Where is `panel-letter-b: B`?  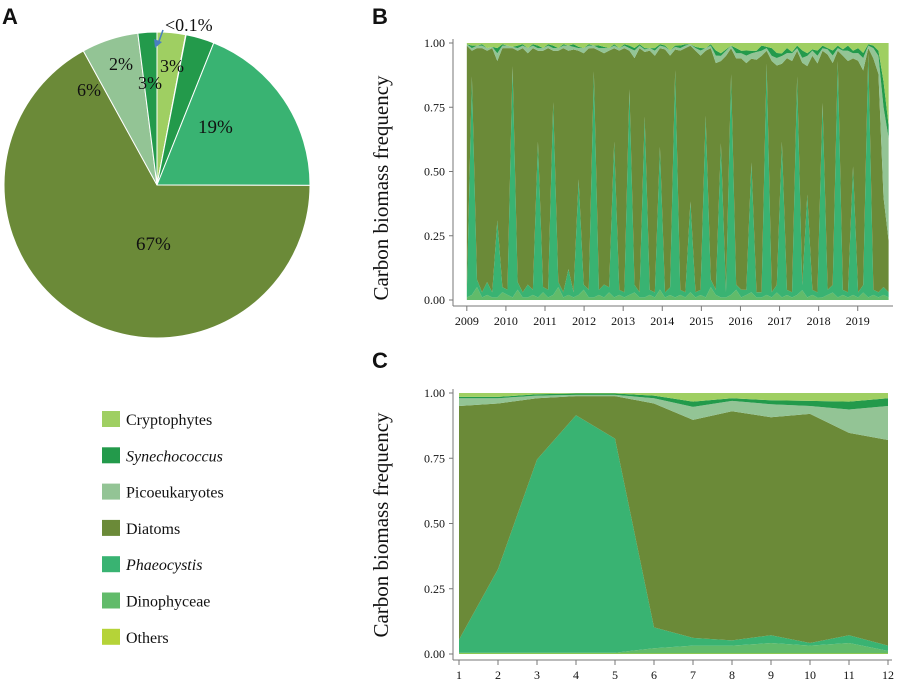 panel-letter-b: B is located at coordinates (380, 16).